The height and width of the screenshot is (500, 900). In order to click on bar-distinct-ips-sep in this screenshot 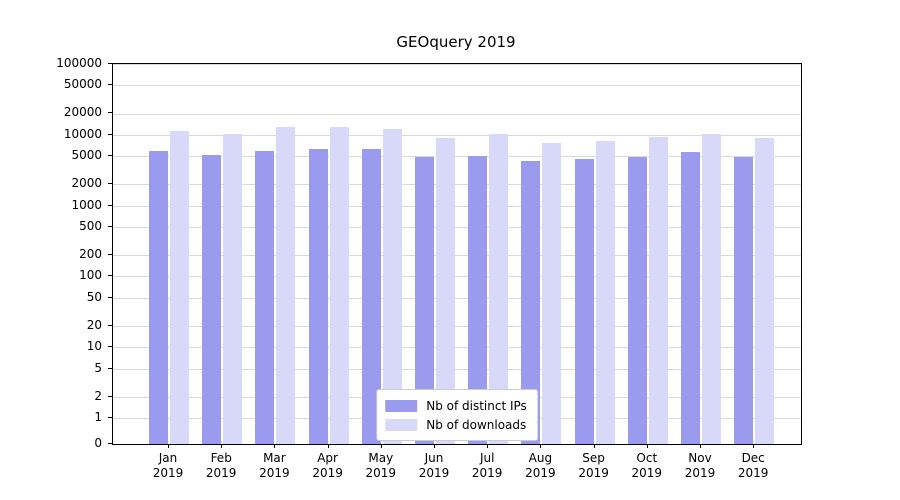, I will do `click(584, 301)`.